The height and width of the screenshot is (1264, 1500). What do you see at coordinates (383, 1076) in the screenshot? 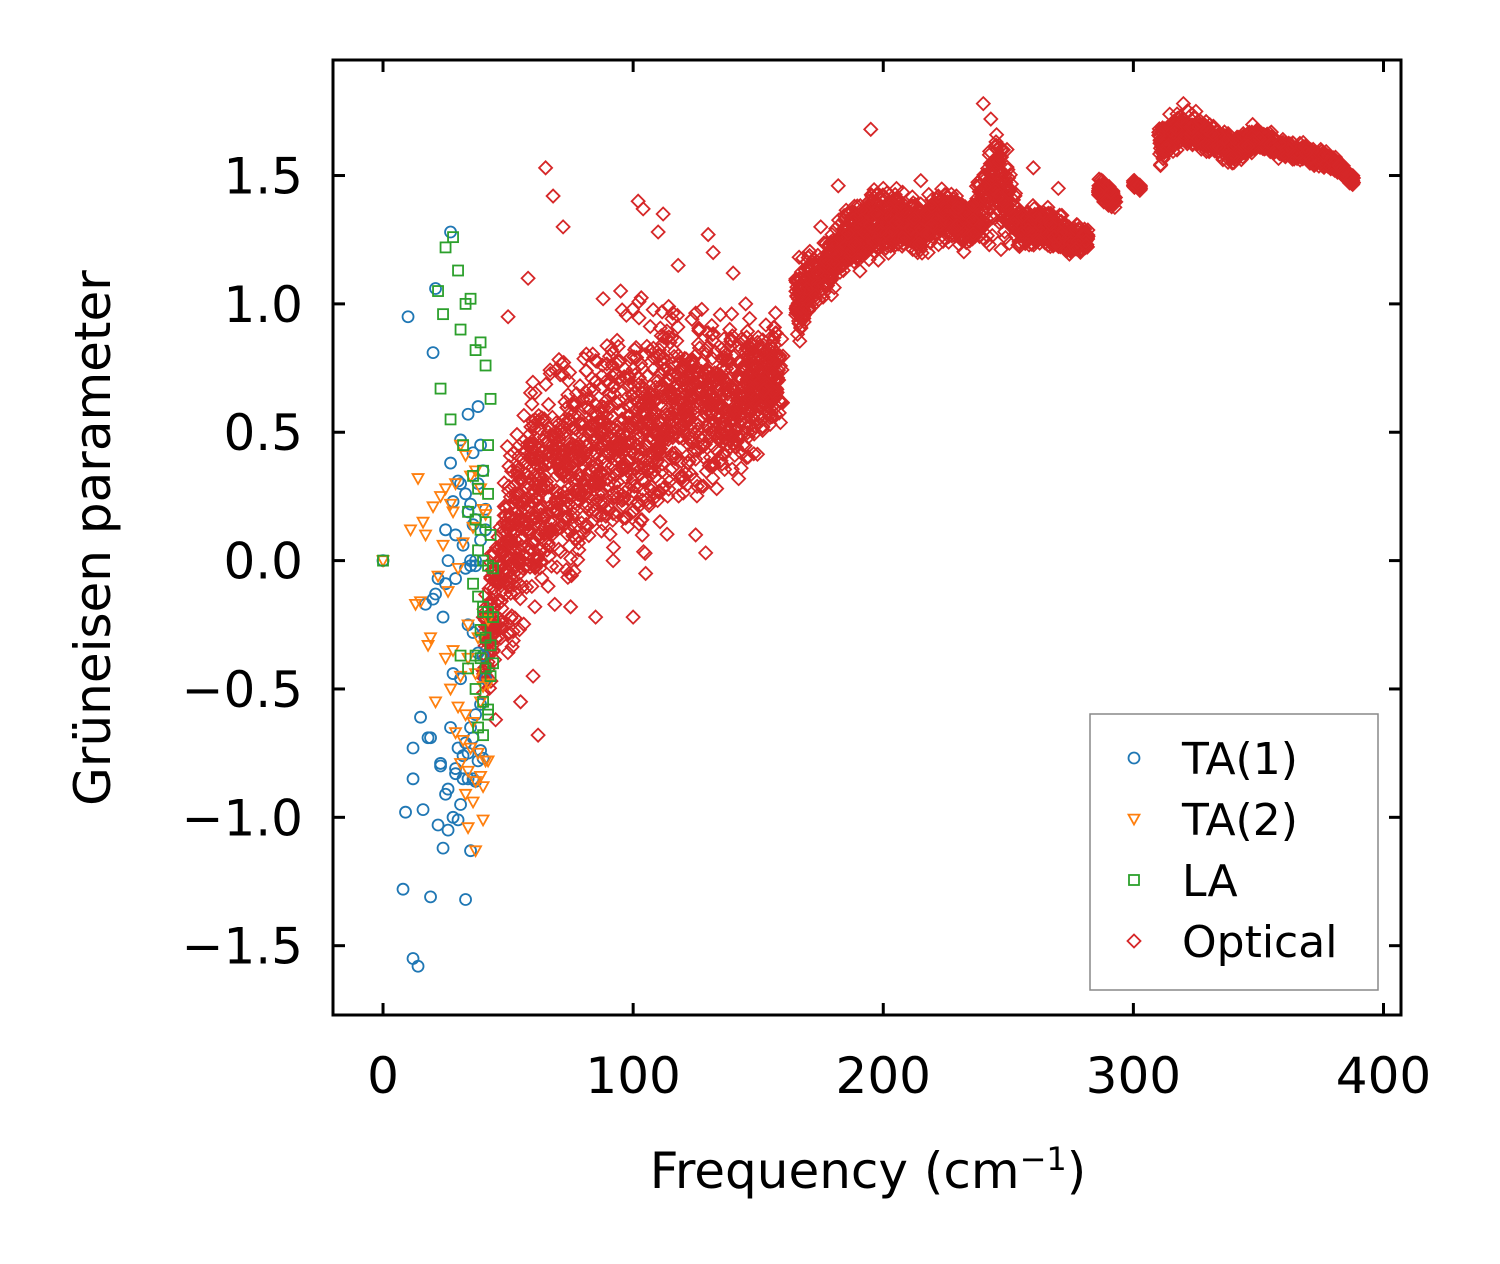
I see `x-tick-label: 0` at bounding box center [383, 1076].